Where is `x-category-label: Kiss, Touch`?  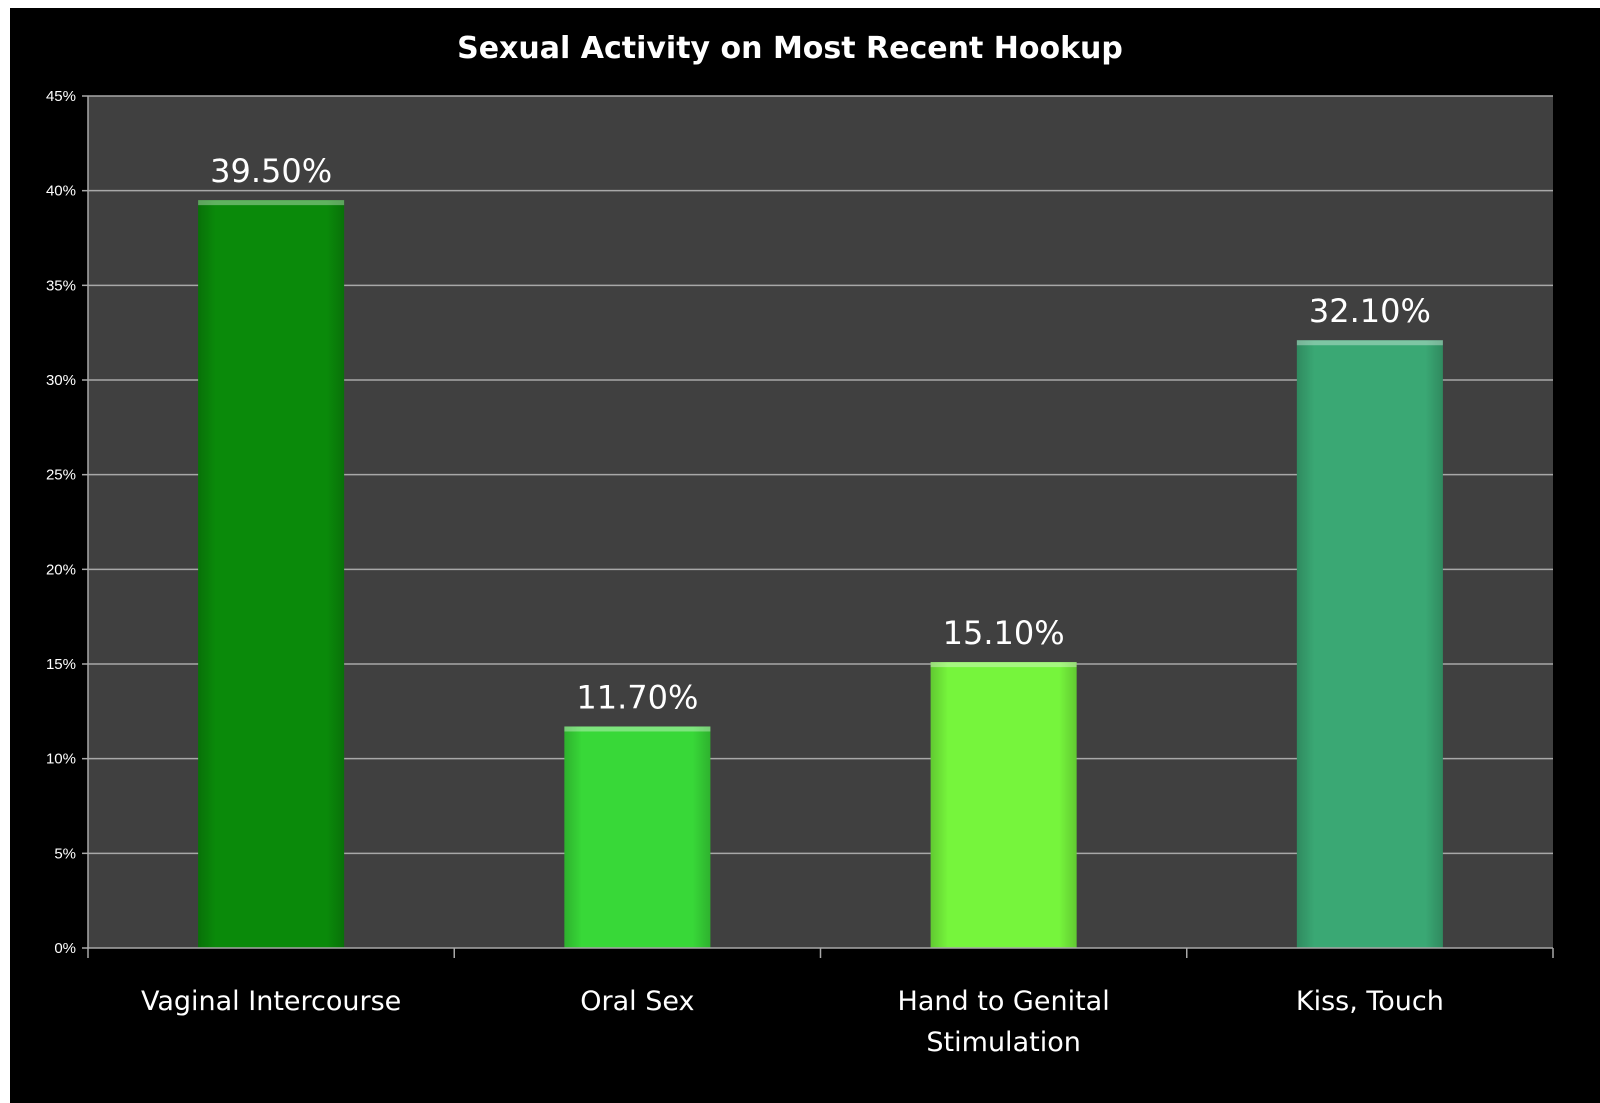 x-category-label: Kiss, Touch is located at coordinates (1370, 1001).